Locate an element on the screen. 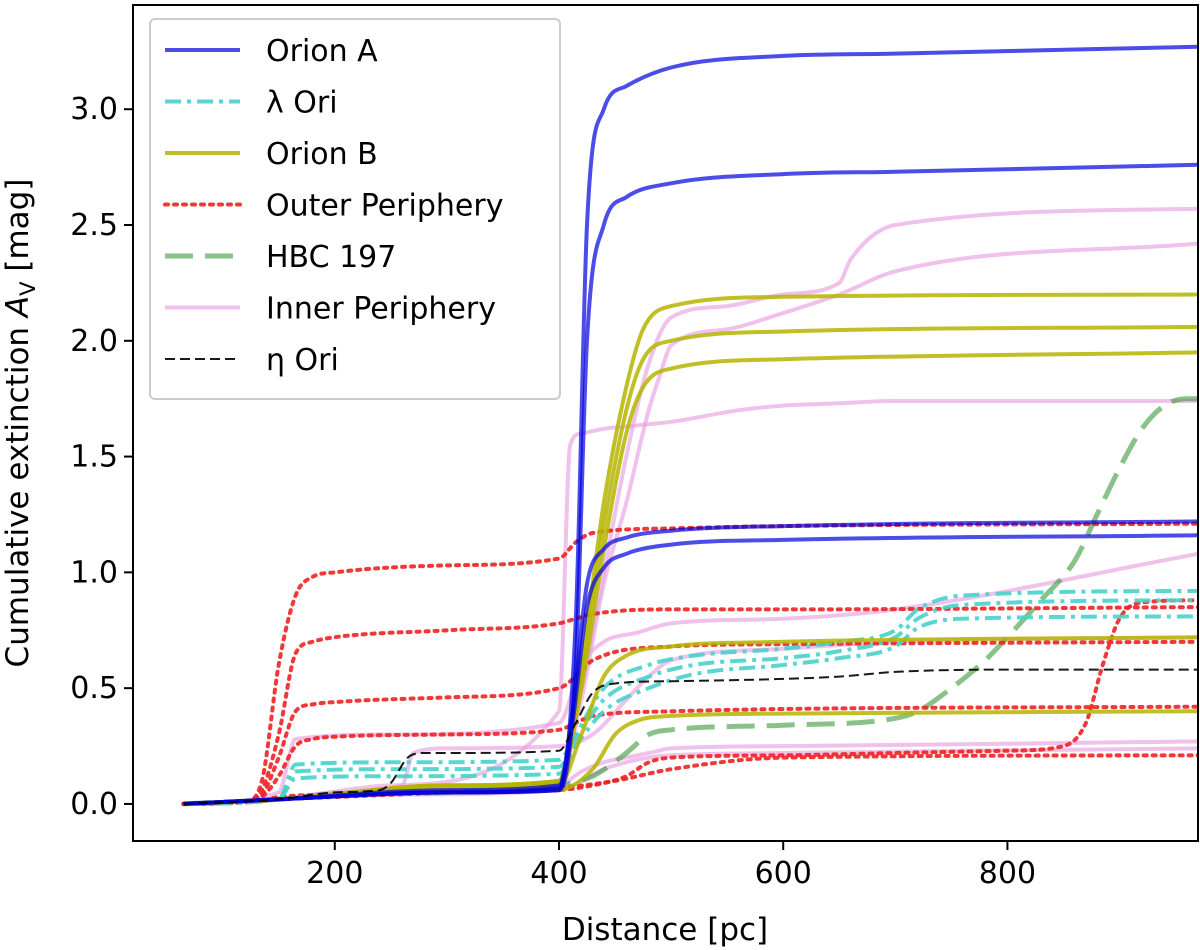 The image size is (1200, 950). y-tick-label: 1.5 is located at coordinates (94, 457).